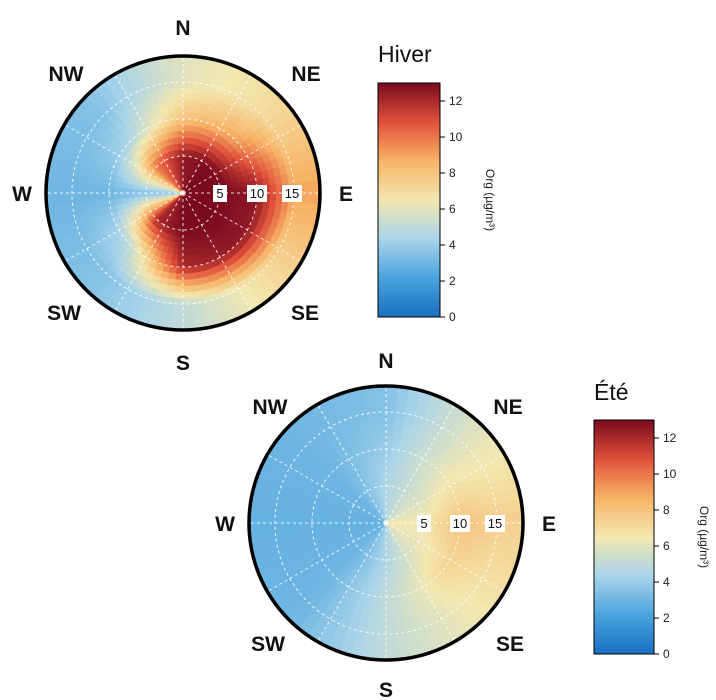 This screenshot has width=716, height=700. I want to click on colorbar-ticks-hiver: 0 2 4 6 8 10 12, so click(451, 209).